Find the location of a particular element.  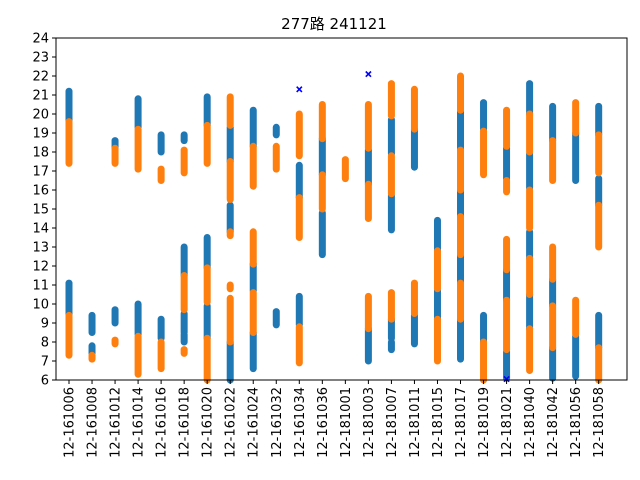

y-tick-label: 6 is located at coordinates (45, 381).